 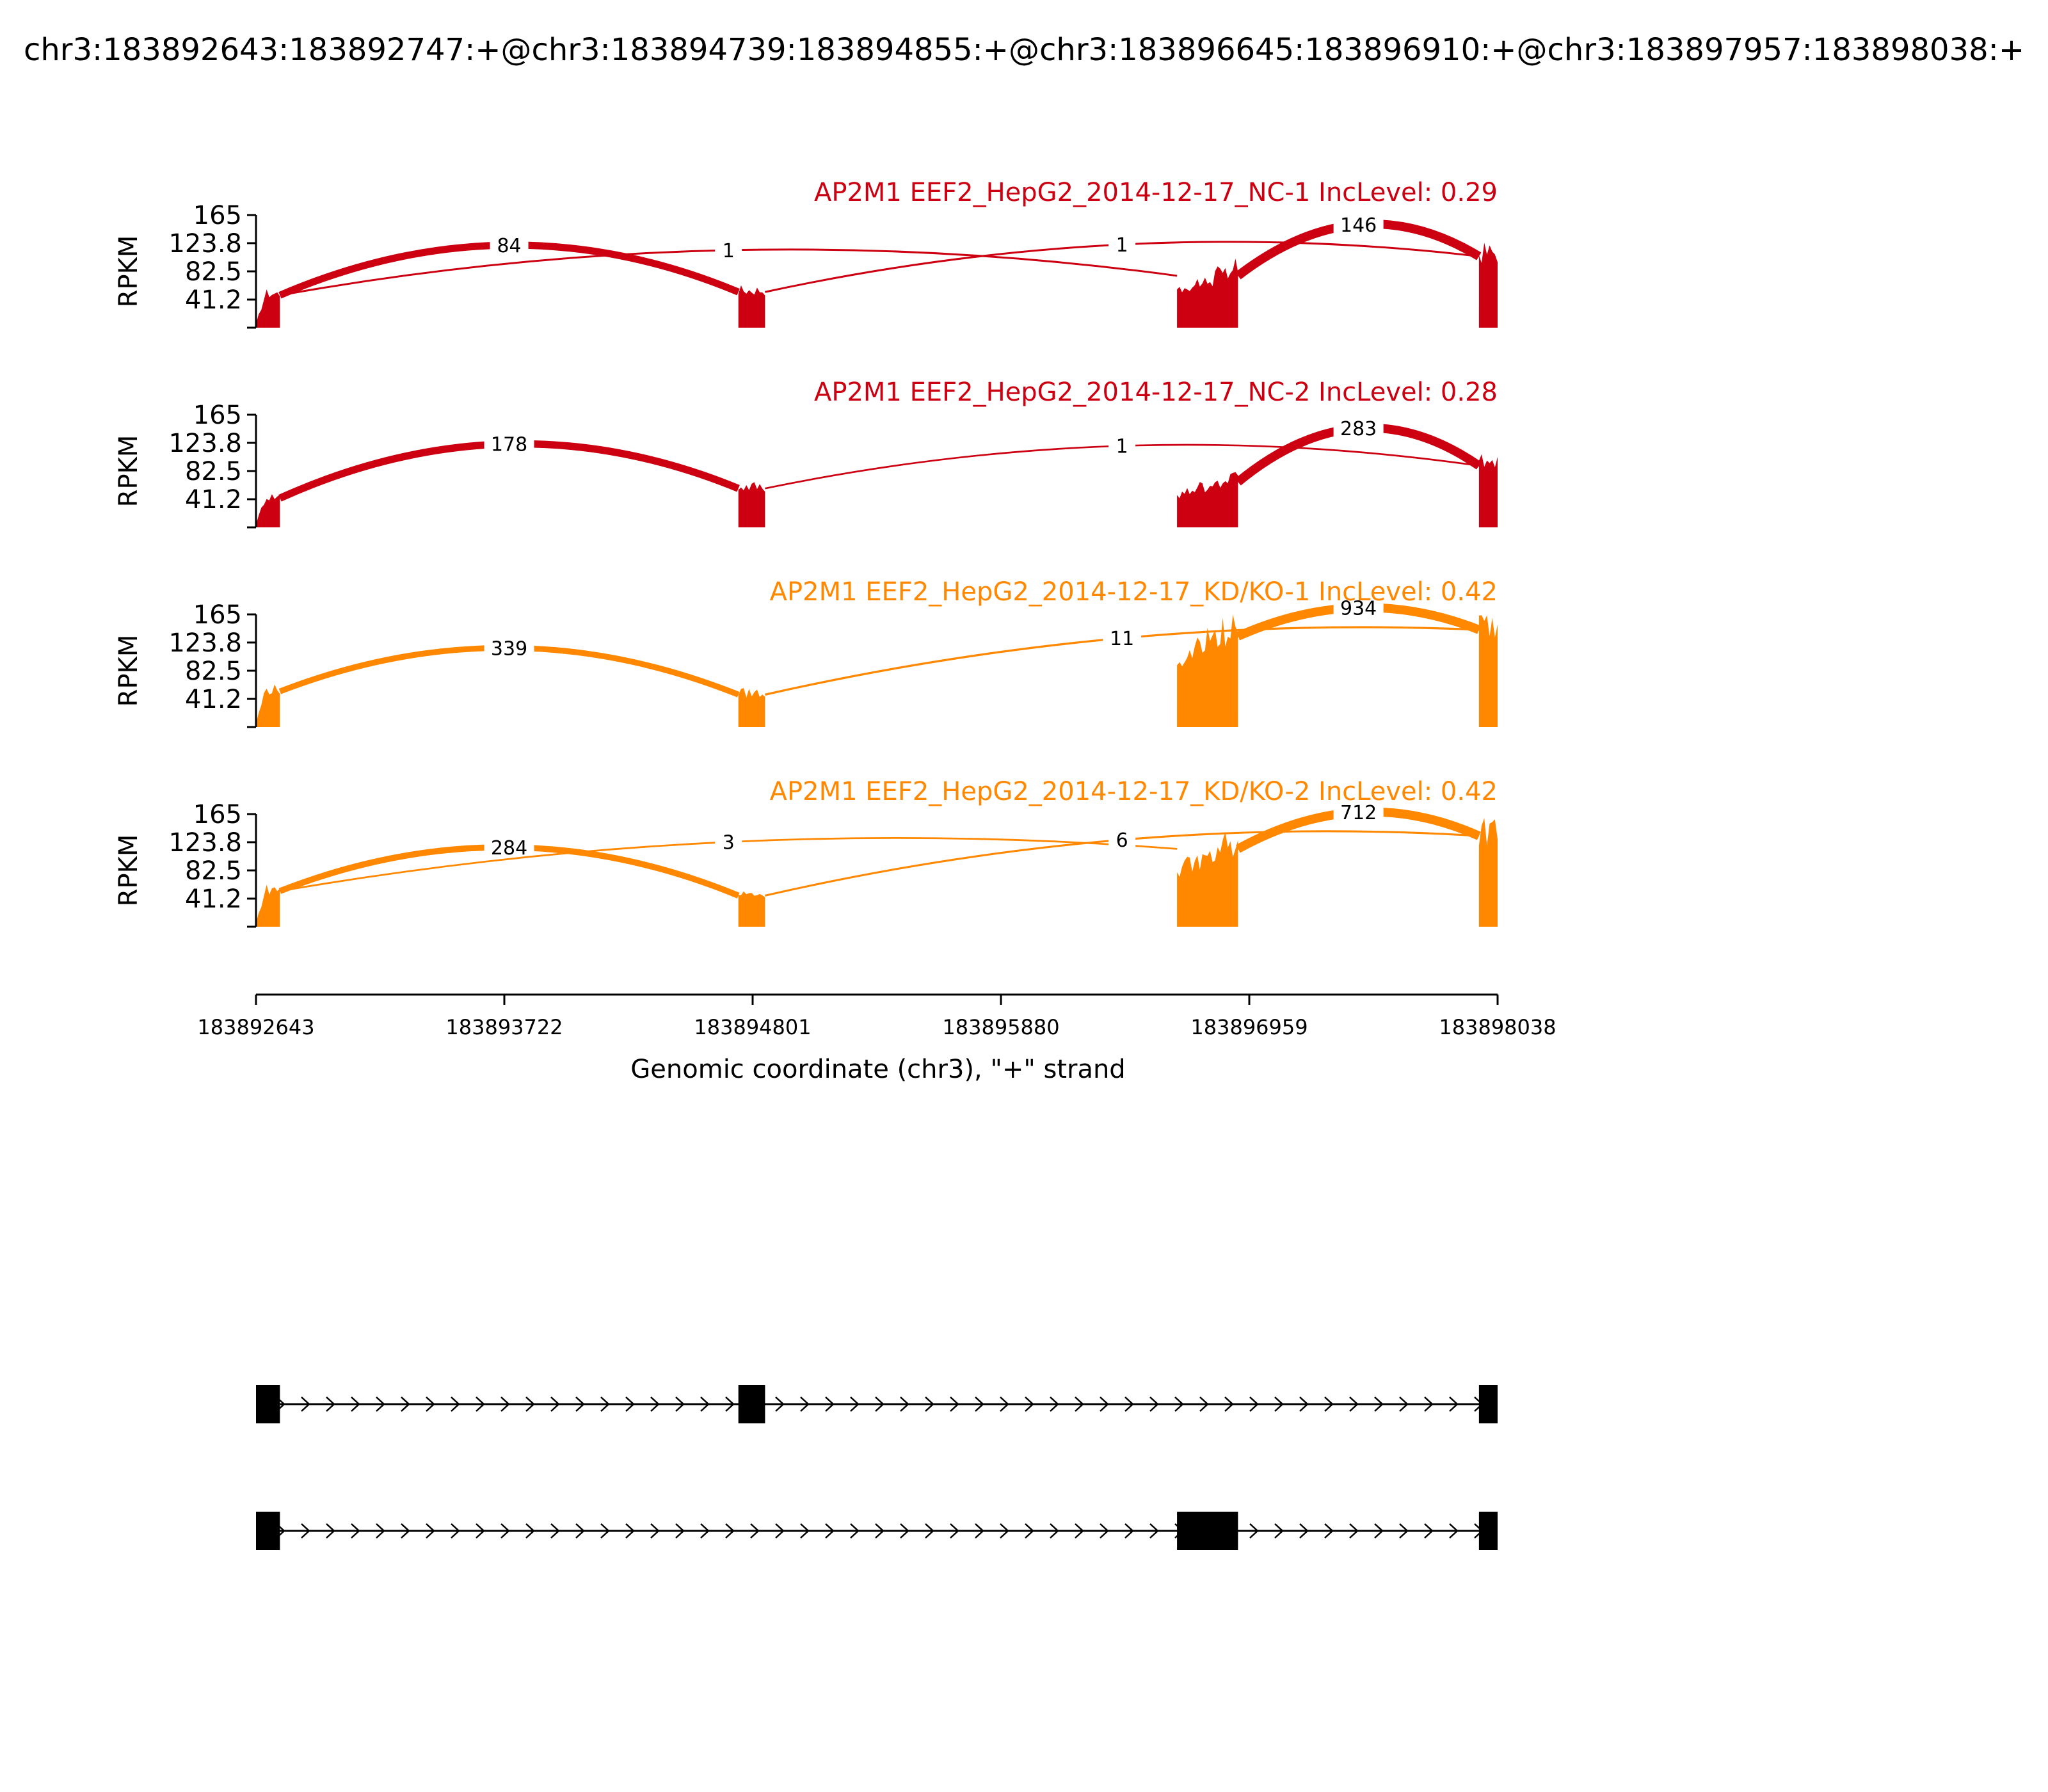 I want to click on junction-count: 339, so click(x=509, y=648).